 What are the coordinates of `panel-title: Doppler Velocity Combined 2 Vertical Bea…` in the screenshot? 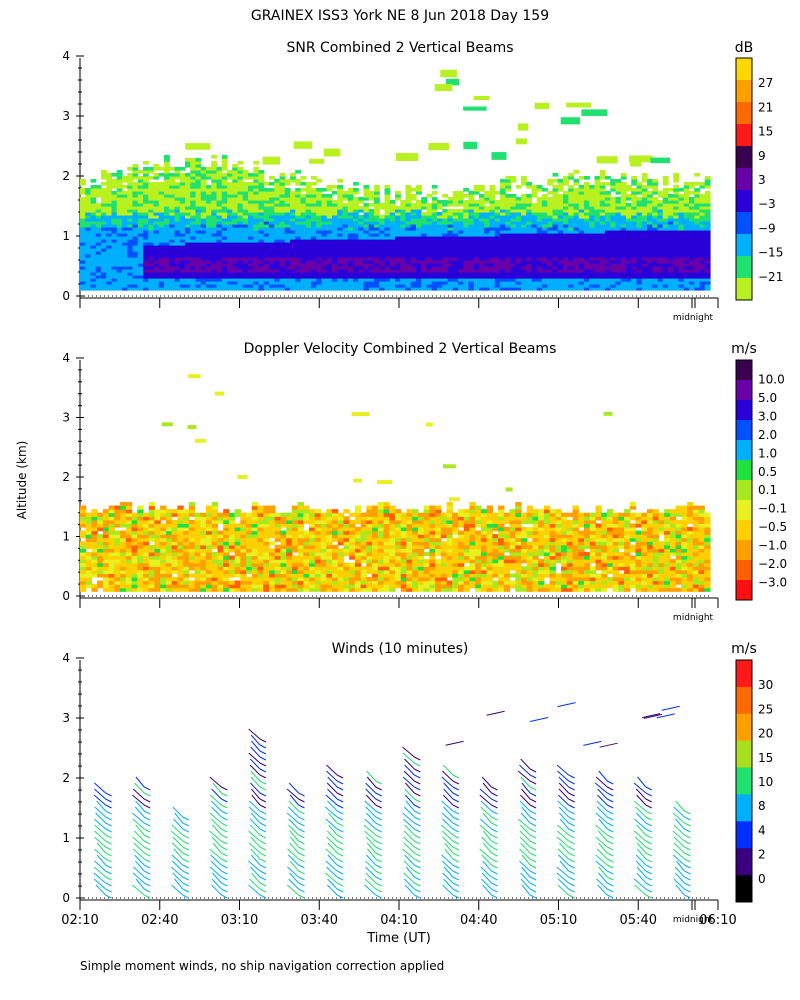 It's located at (400, 349).